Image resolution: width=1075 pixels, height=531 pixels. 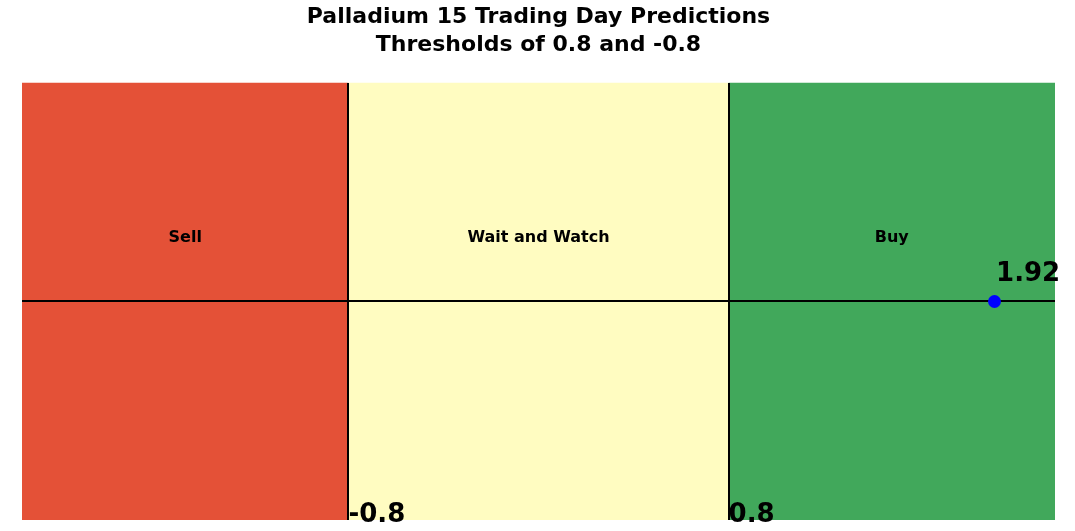 What do you see at coordinates (538, 44) in the screenshot?
I see `text: Thresholds of 0.8 and -0.8` at bounding box center [538, 44].